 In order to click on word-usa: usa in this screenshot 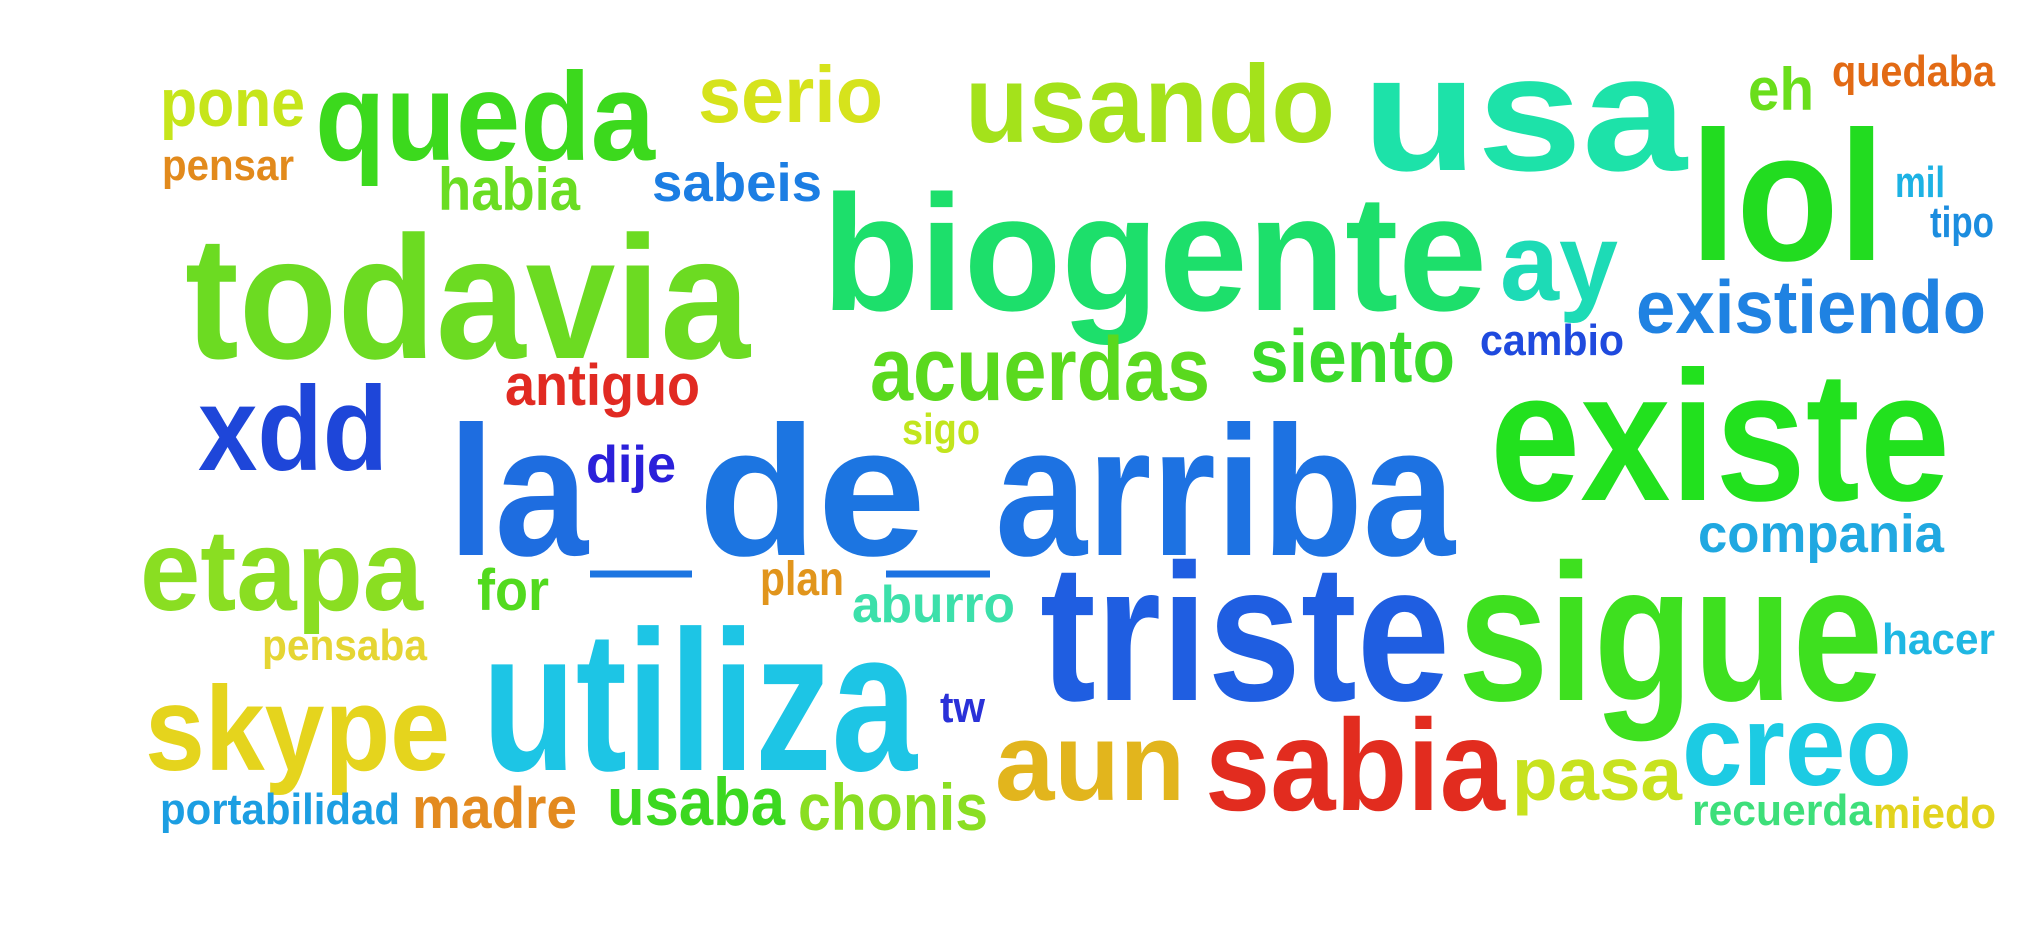, I will do `click(1525, 113)`.